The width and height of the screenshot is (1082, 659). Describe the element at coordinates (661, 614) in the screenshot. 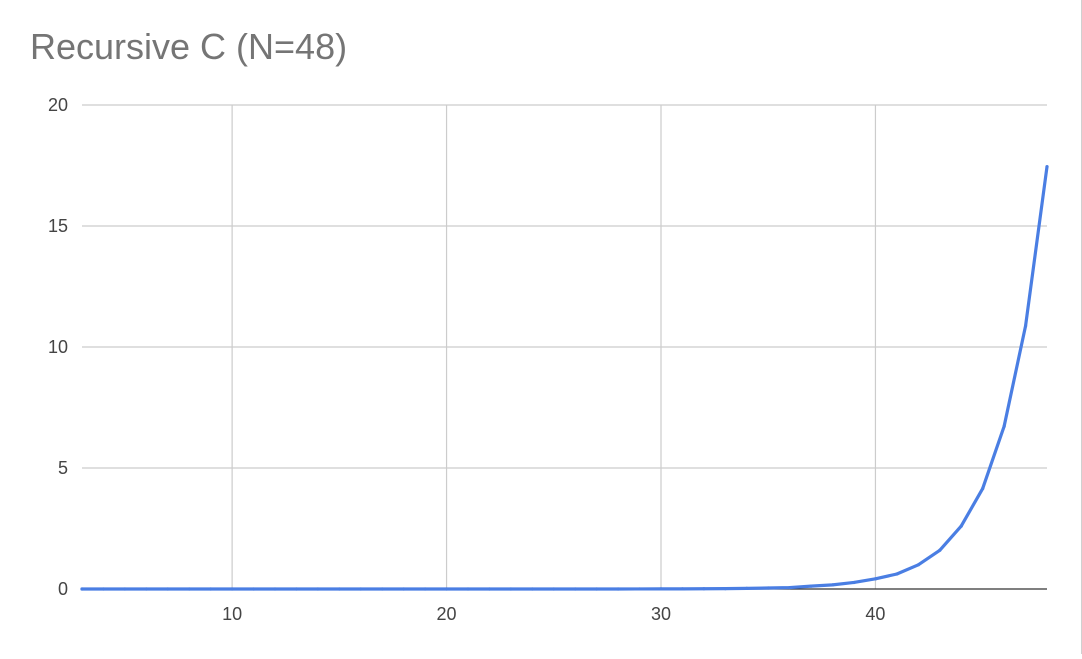

I see `x-tick-label: 30` at that location.